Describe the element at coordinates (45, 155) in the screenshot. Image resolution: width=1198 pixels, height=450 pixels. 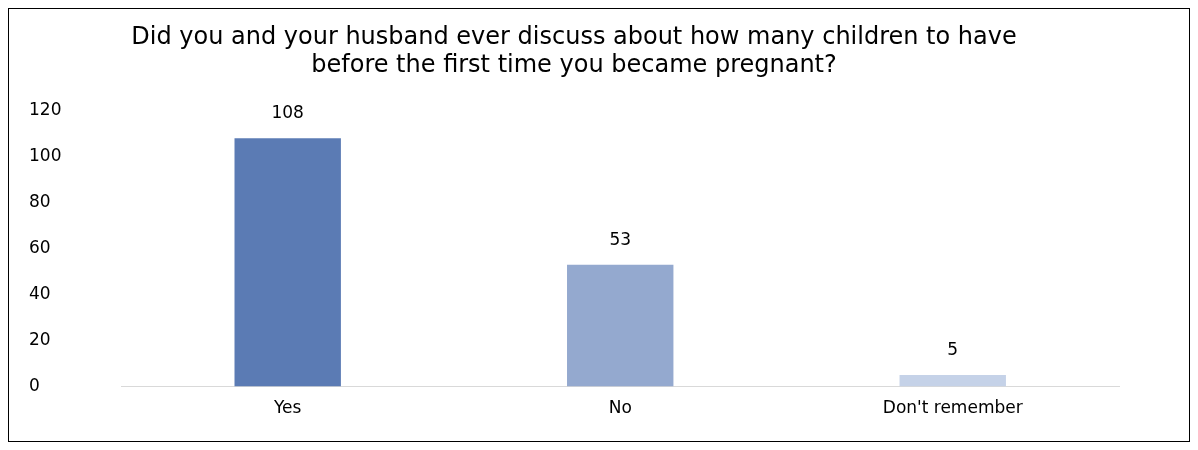
I see `y-tick-label: 100` at that location.